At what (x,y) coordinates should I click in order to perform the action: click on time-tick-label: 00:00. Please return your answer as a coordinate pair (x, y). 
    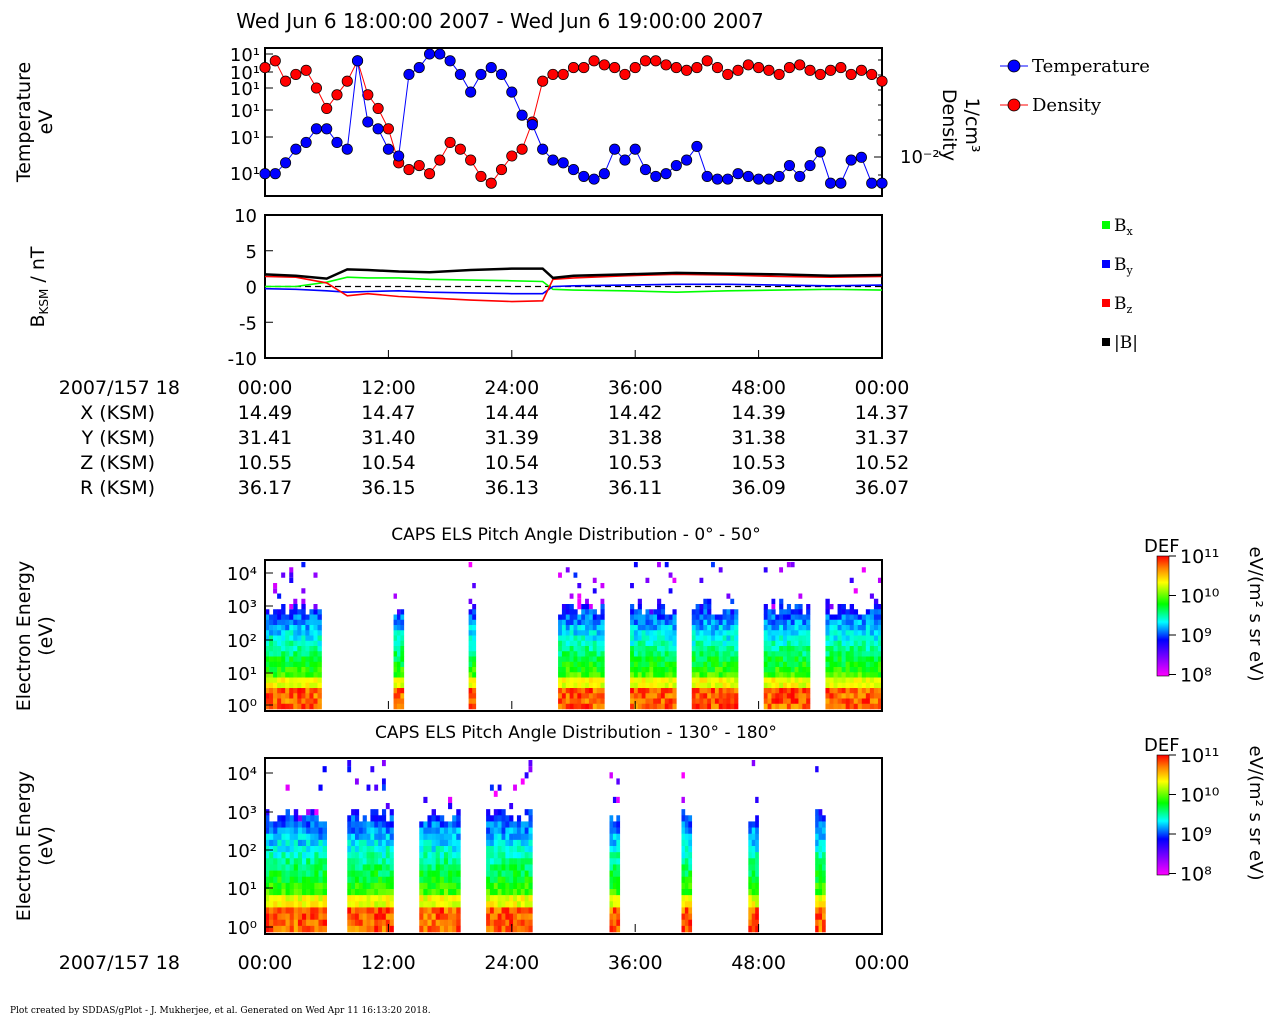
    Looking at the image, I should click on (265, 388).